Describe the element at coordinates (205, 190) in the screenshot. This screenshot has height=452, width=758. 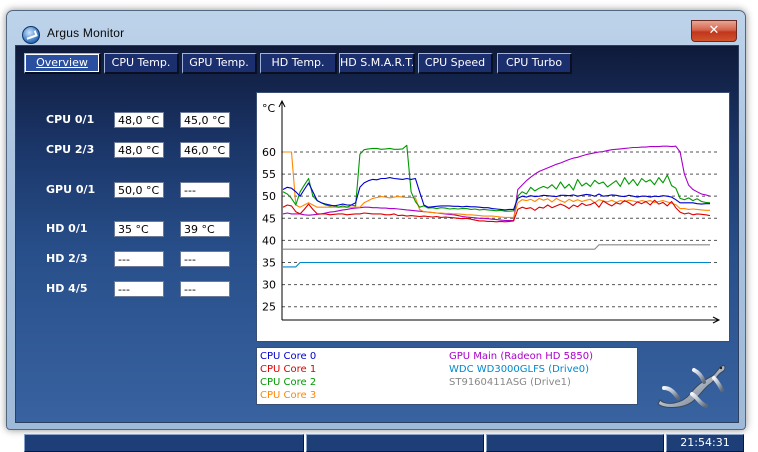
I see `gpu-1-value: ---` at that location.